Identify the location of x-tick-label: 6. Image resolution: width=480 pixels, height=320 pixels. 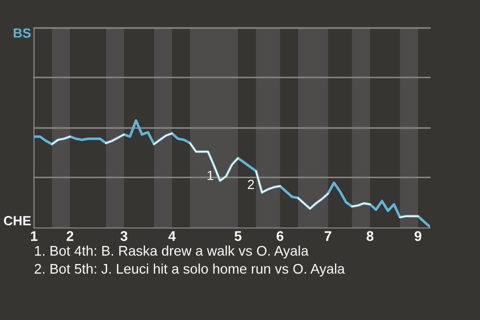
(280, 236).